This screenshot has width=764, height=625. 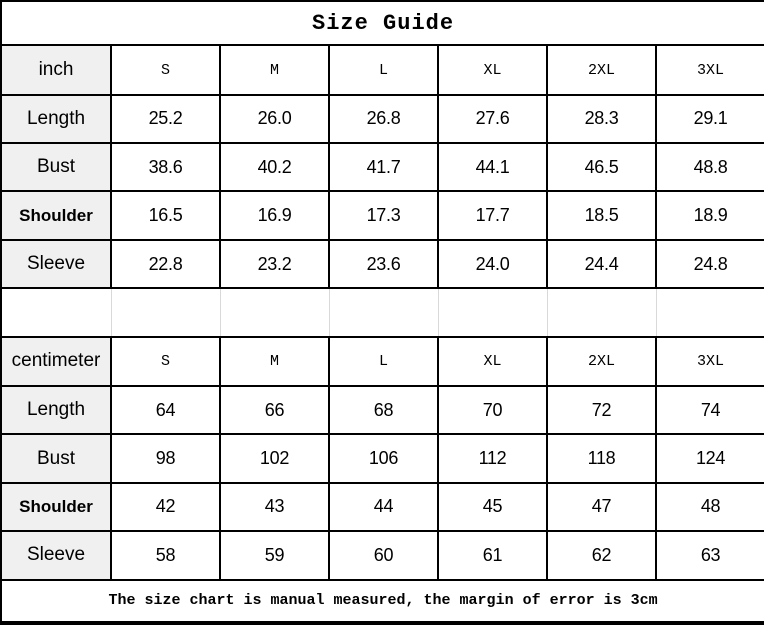 What do you see at coordinates (709, 410) in the screenshot?
I see `value-cell: 74` at bounding box center [709, 410].